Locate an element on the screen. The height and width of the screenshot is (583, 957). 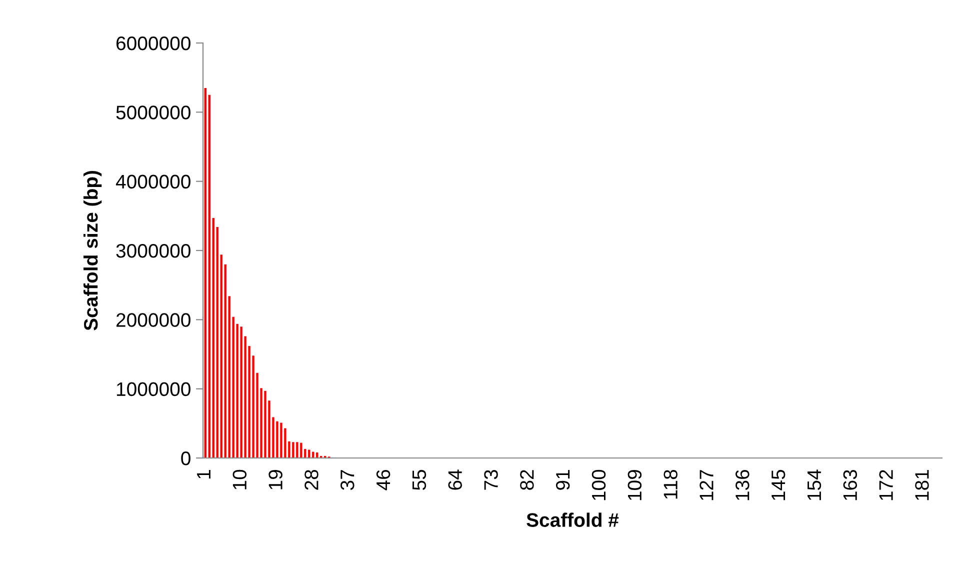
y-tick-label: 1000000 is located at coordinates (153, 389).